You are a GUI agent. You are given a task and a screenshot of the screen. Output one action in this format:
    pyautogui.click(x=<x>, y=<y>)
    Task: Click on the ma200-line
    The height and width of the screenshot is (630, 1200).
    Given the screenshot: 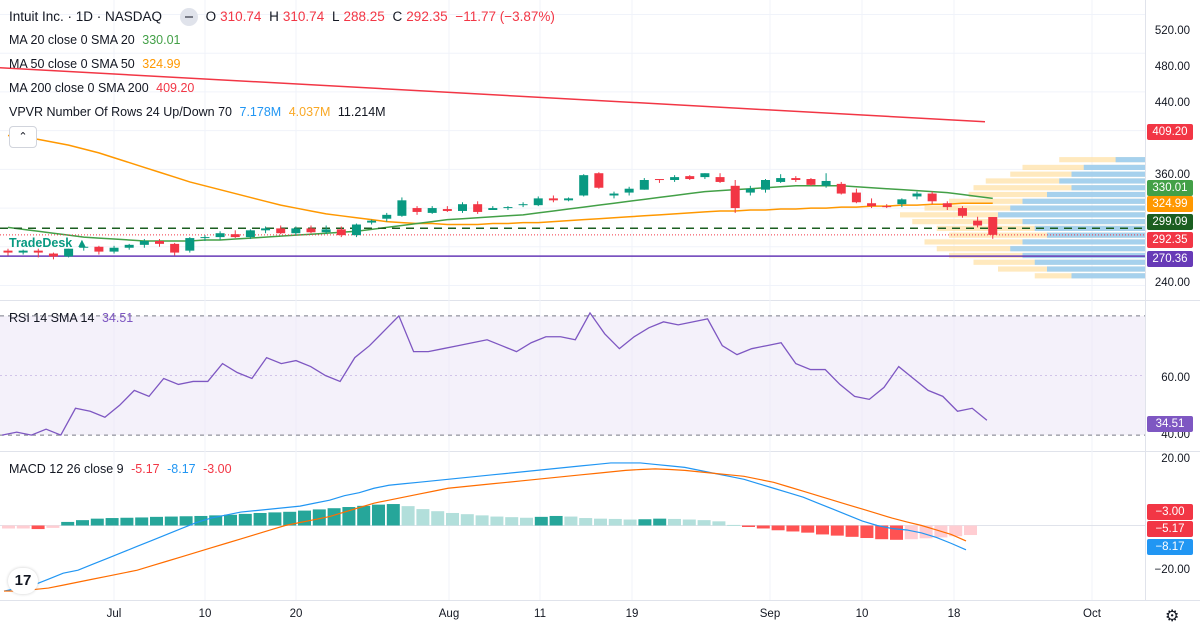 What is the action you would take?
    pyautogui.click(x=493, y=94)
    